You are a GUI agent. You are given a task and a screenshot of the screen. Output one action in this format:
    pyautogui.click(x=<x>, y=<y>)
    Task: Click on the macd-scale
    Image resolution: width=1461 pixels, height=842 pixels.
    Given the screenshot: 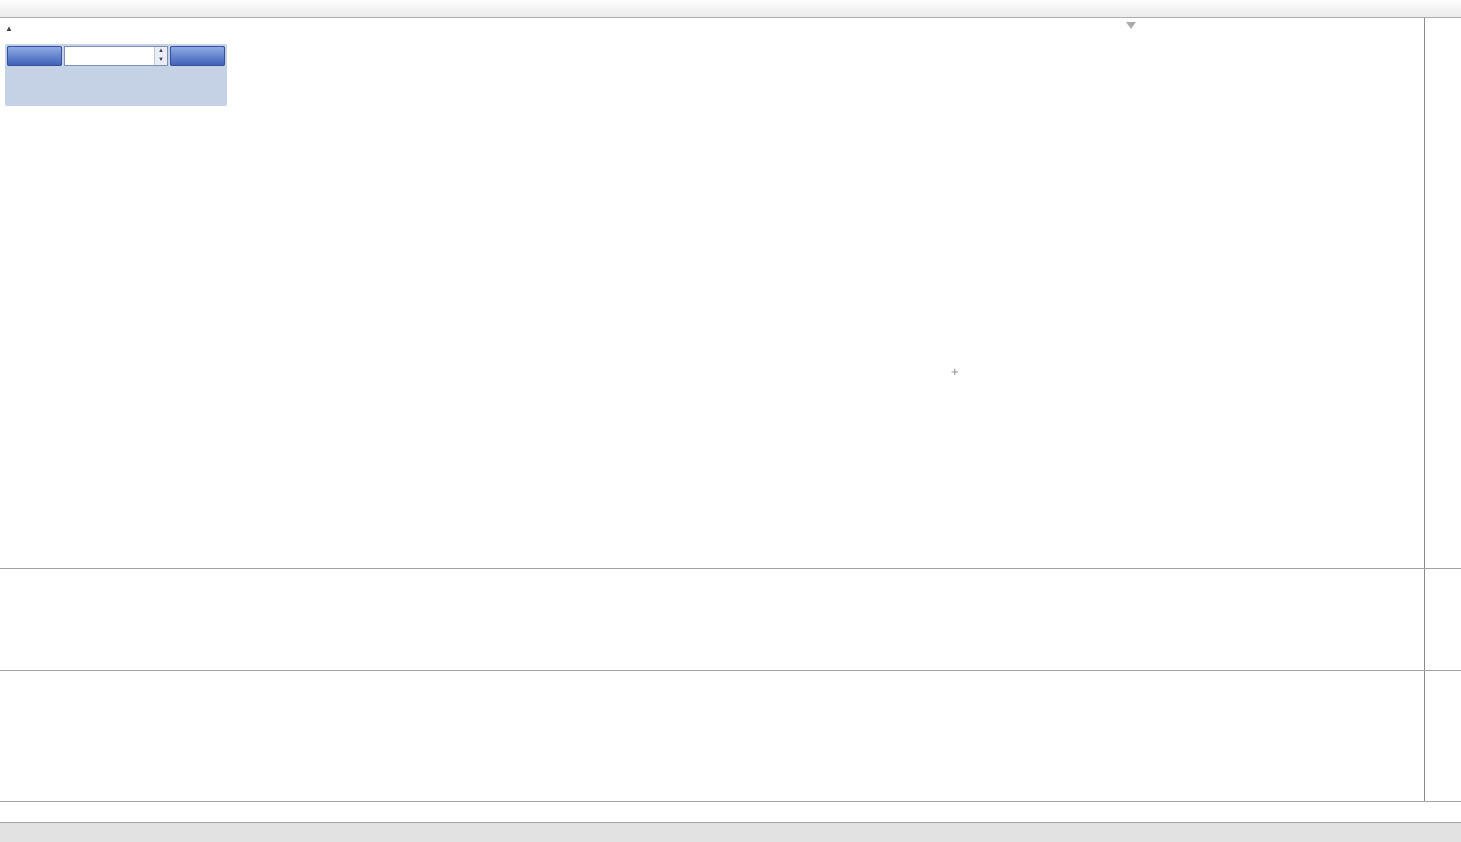 What is the action you would take?
    pyautogui.click(x=1442, y=619)
    